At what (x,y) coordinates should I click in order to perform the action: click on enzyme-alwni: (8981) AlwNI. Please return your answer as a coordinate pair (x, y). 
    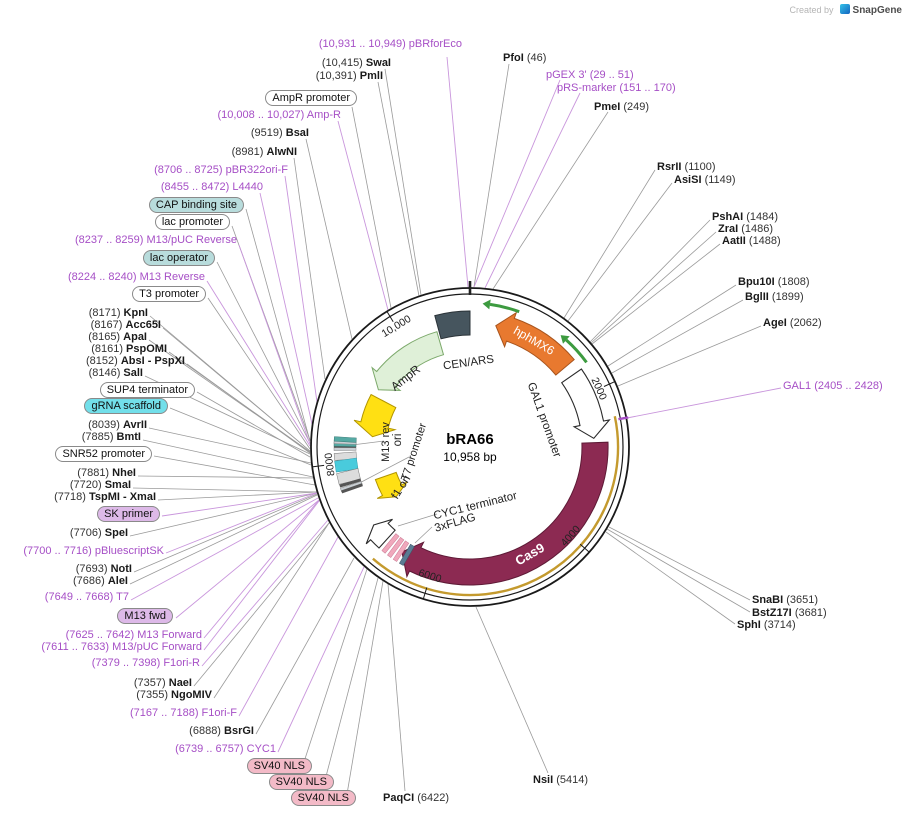
    Looking at the image, I should click on (264, 152).